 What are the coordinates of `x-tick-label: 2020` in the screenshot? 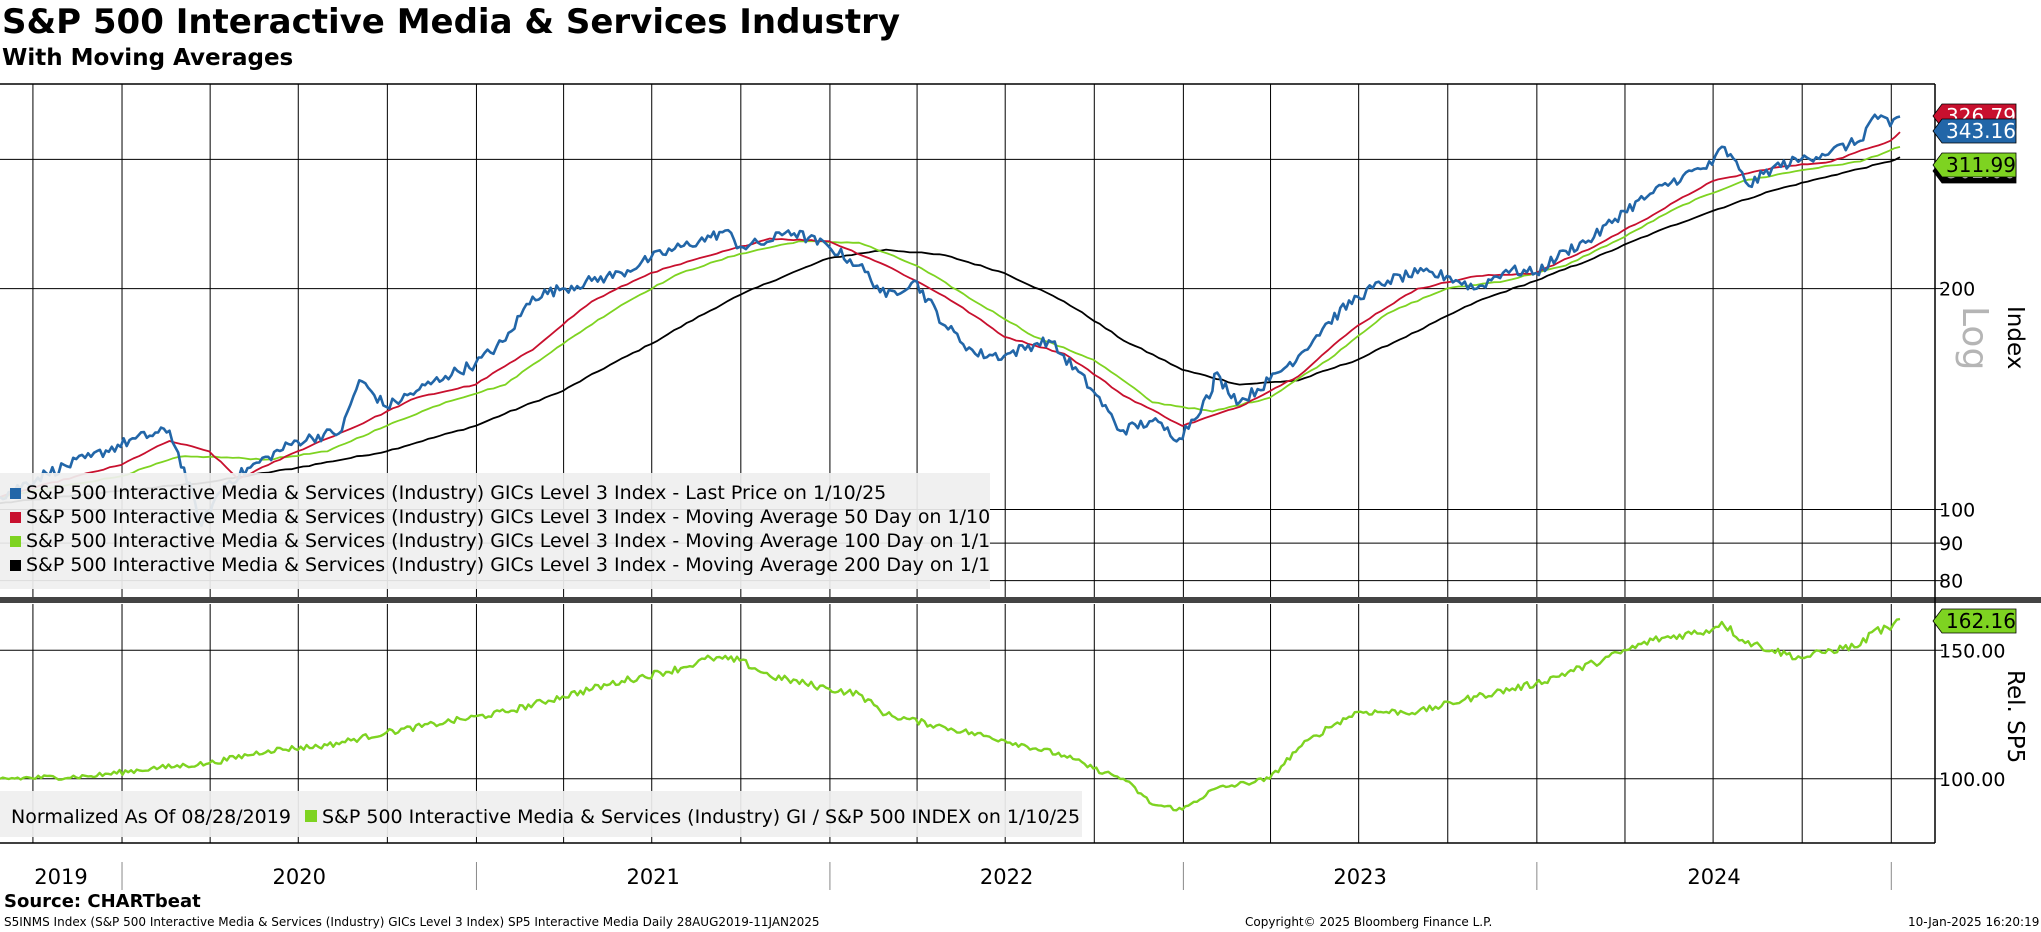 It's located at (299, 877).